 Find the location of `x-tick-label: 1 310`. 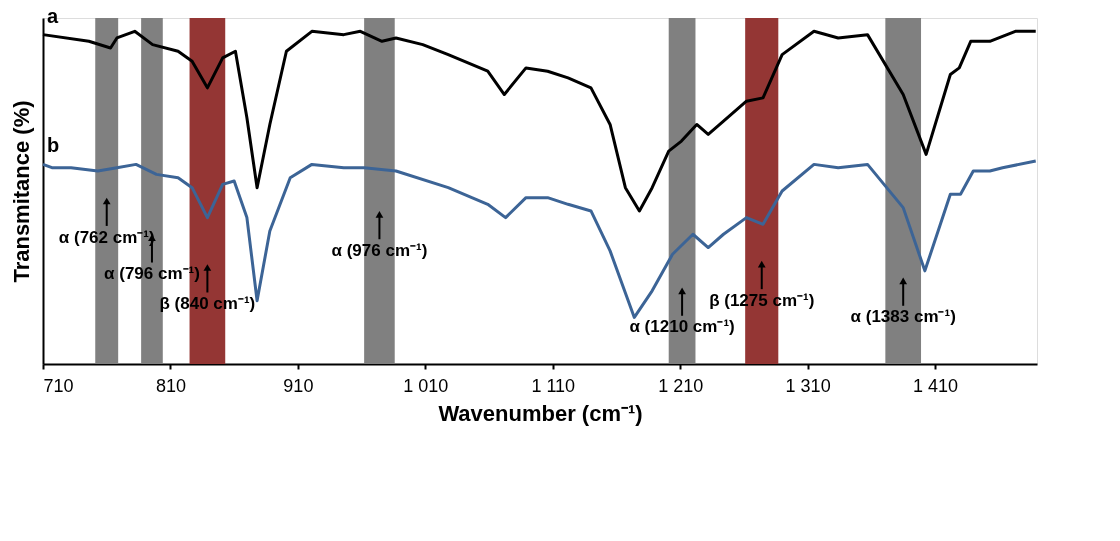

x-tick-label: 1 310 is located at coordinates (808, 385).